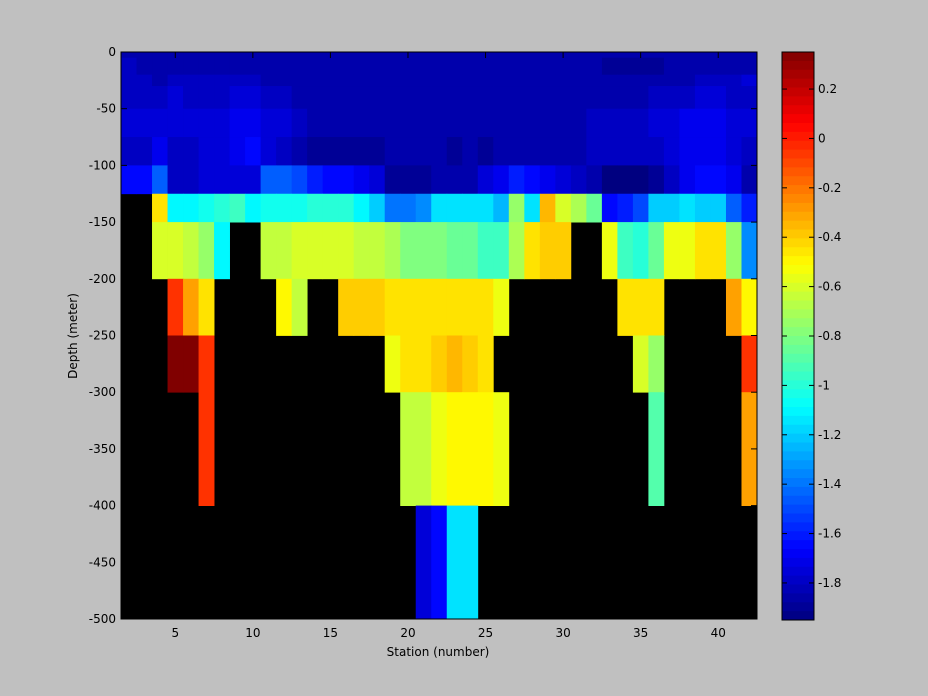 The image size is (928, 696). What do you see at coordinates (102, 449) in the screenshot?
I see `y-tick-label: -350` at bounding box center [102, 449].